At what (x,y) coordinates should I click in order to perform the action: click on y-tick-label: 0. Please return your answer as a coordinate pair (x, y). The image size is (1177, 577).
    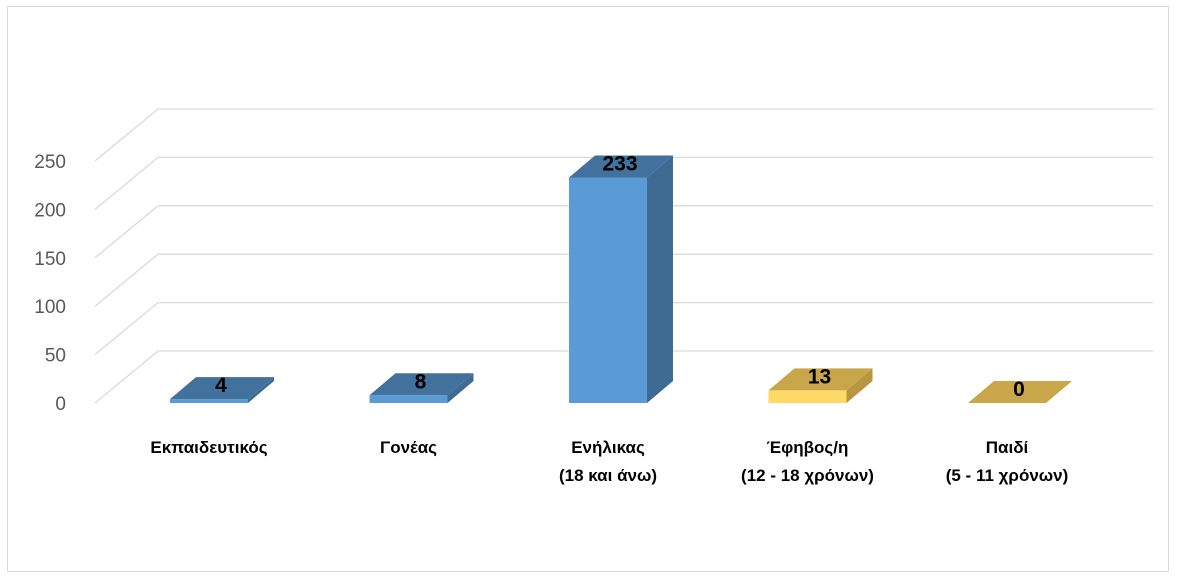
    Looking at the image, I should click on (60, 404).